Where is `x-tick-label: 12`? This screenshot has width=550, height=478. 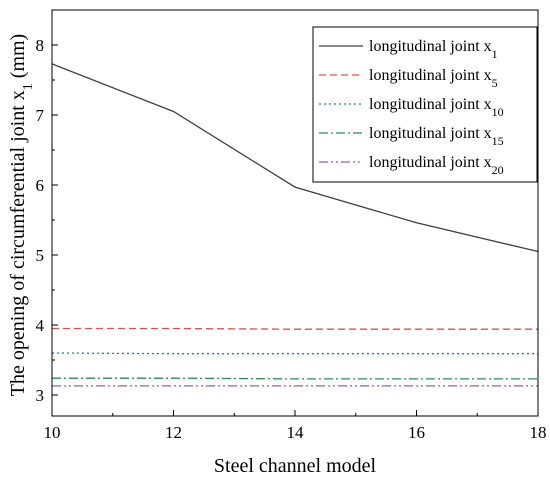 x-tick-label: 12 is located at coordinates (173, 432).